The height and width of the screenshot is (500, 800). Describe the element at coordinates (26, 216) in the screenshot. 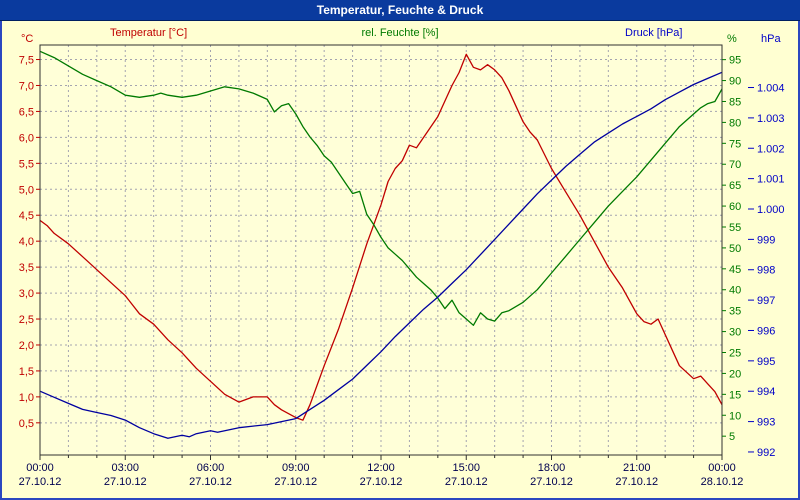

I see `temp-tick-label: 4,5` at that location.